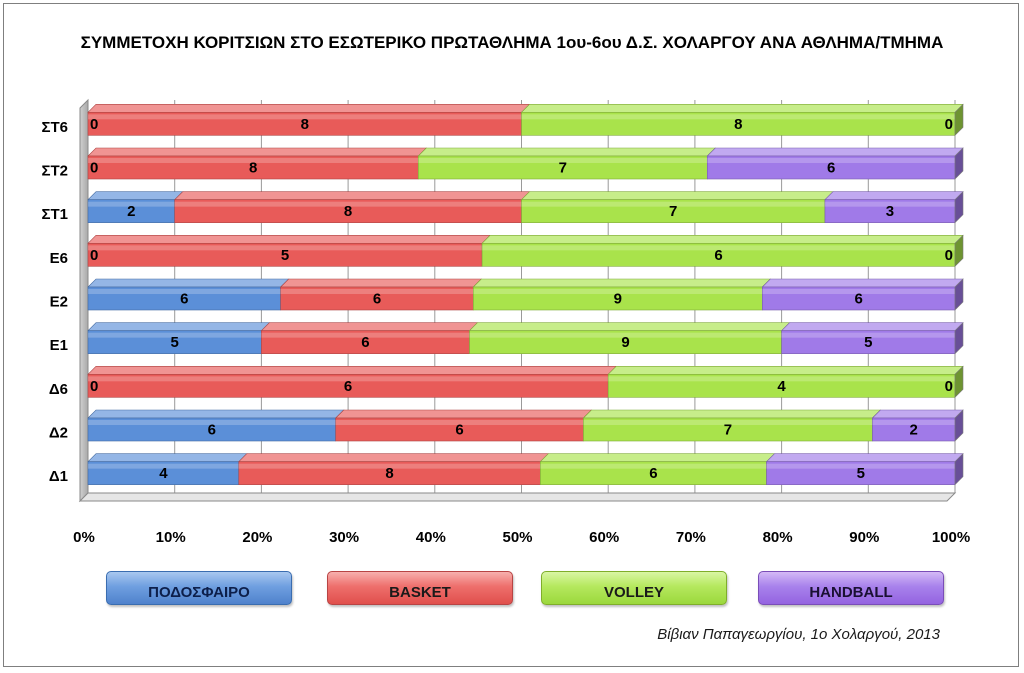 Image resolution: width=1024 pixels, height=673 pixels. What do you see at coordinates (431, 537) in the screenshot?
I see `x-tick-label: 40%` at bounding box center [431, 537].